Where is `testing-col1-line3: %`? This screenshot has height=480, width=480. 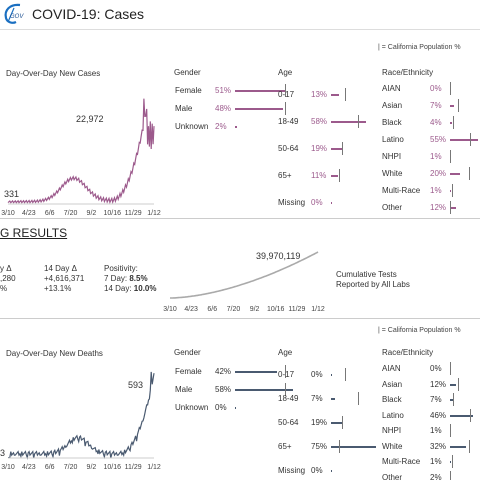 testing-col1-line3: % is located at coordinates (4, 288).